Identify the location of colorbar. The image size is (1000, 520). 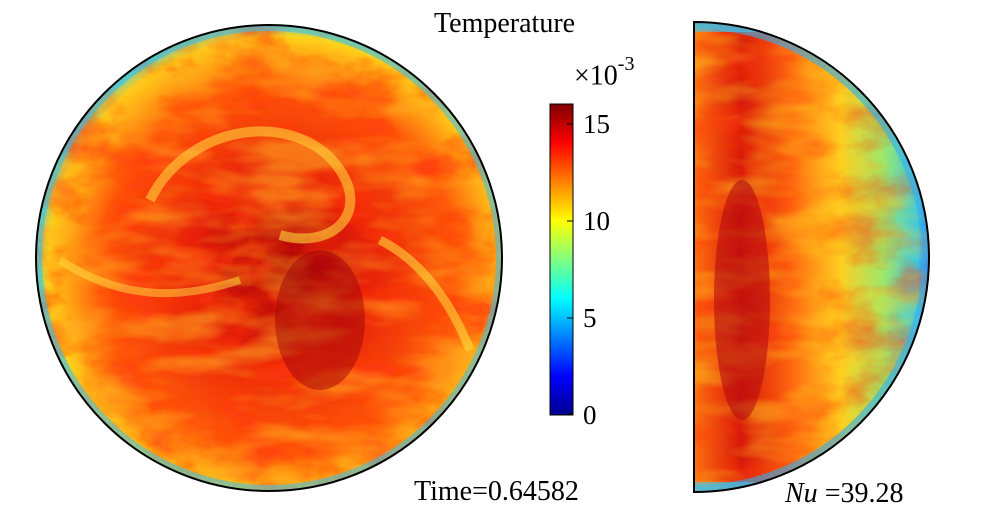
(561, 259).